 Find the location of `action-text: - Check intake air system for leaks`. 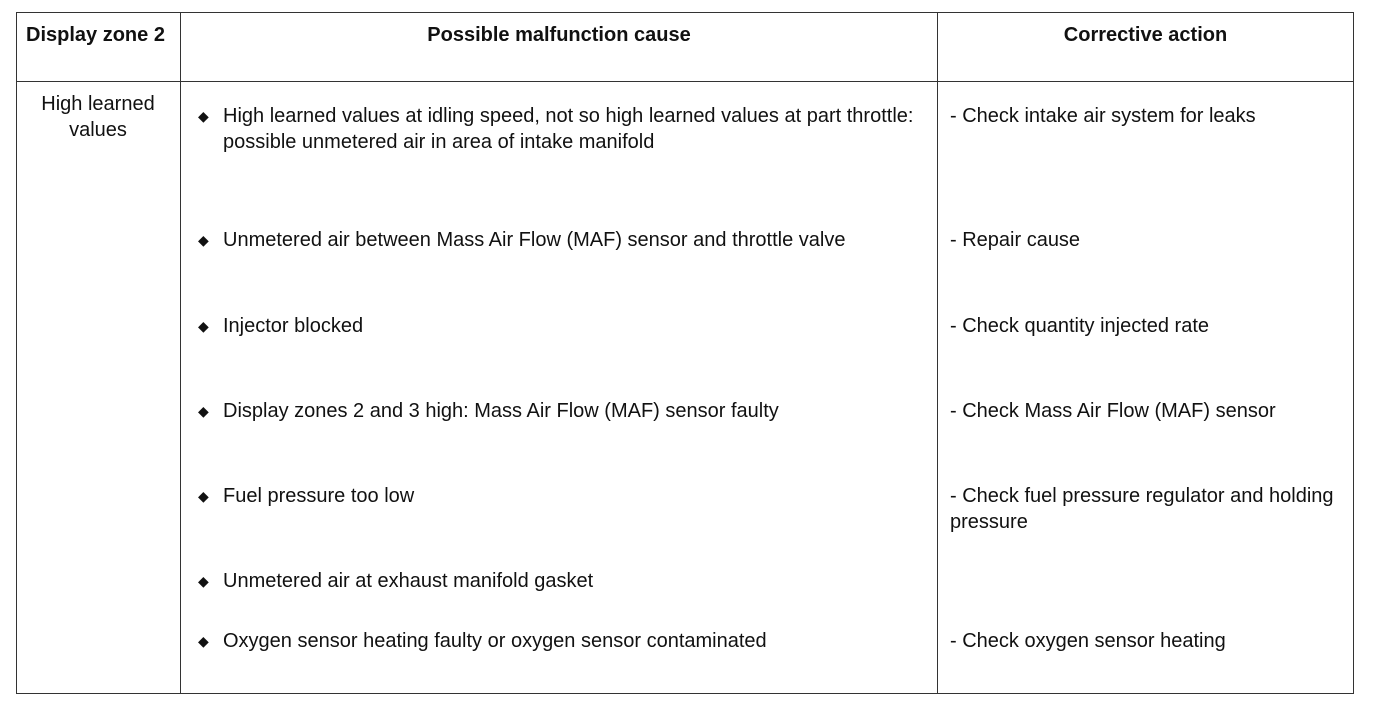

action-text: - Check intake air system for leaks is located at coordinates (1103, 116).